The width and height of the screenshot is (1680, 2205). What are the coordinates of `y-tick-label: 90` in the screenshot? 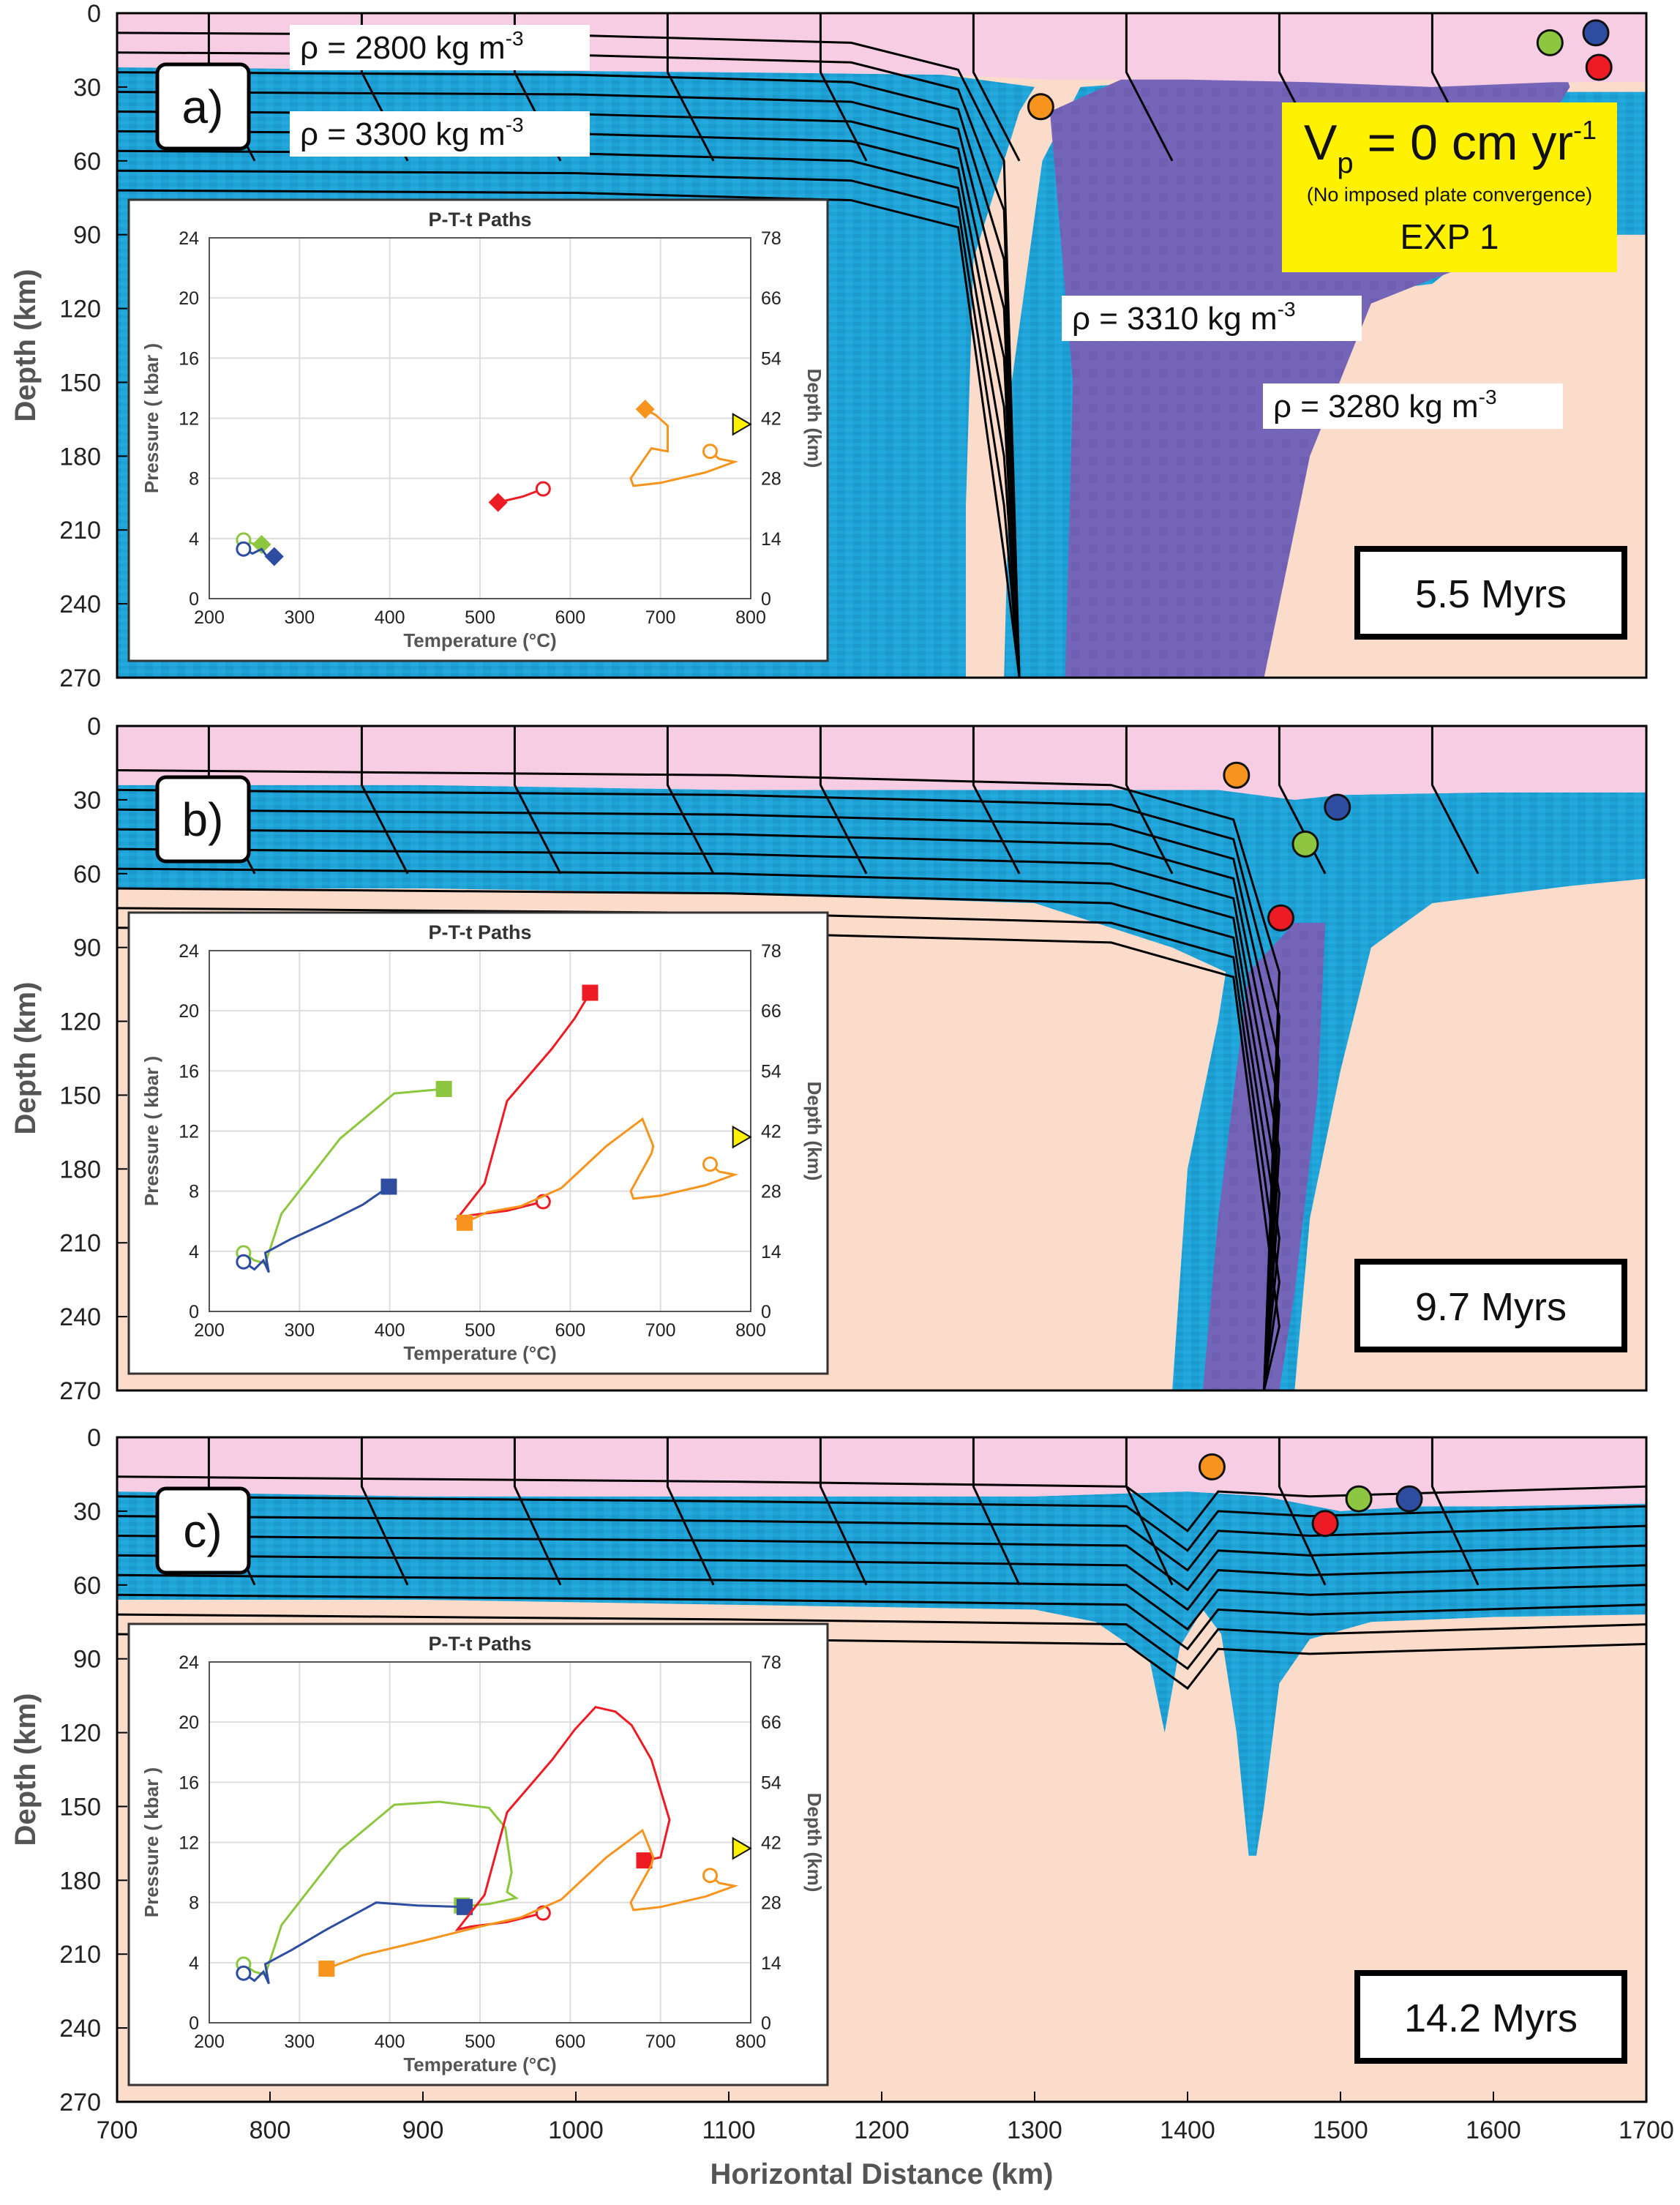 It's located at (87, 948).